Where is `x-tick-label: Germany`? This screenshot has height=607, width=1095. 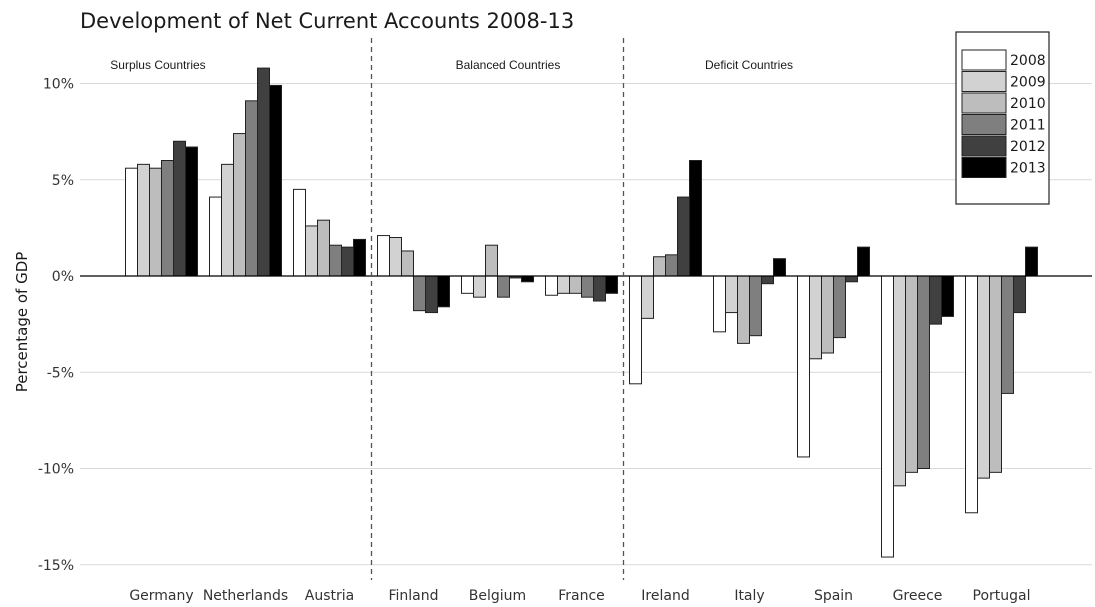
x-tick-label: Germany is located at coordinates (161, 596).